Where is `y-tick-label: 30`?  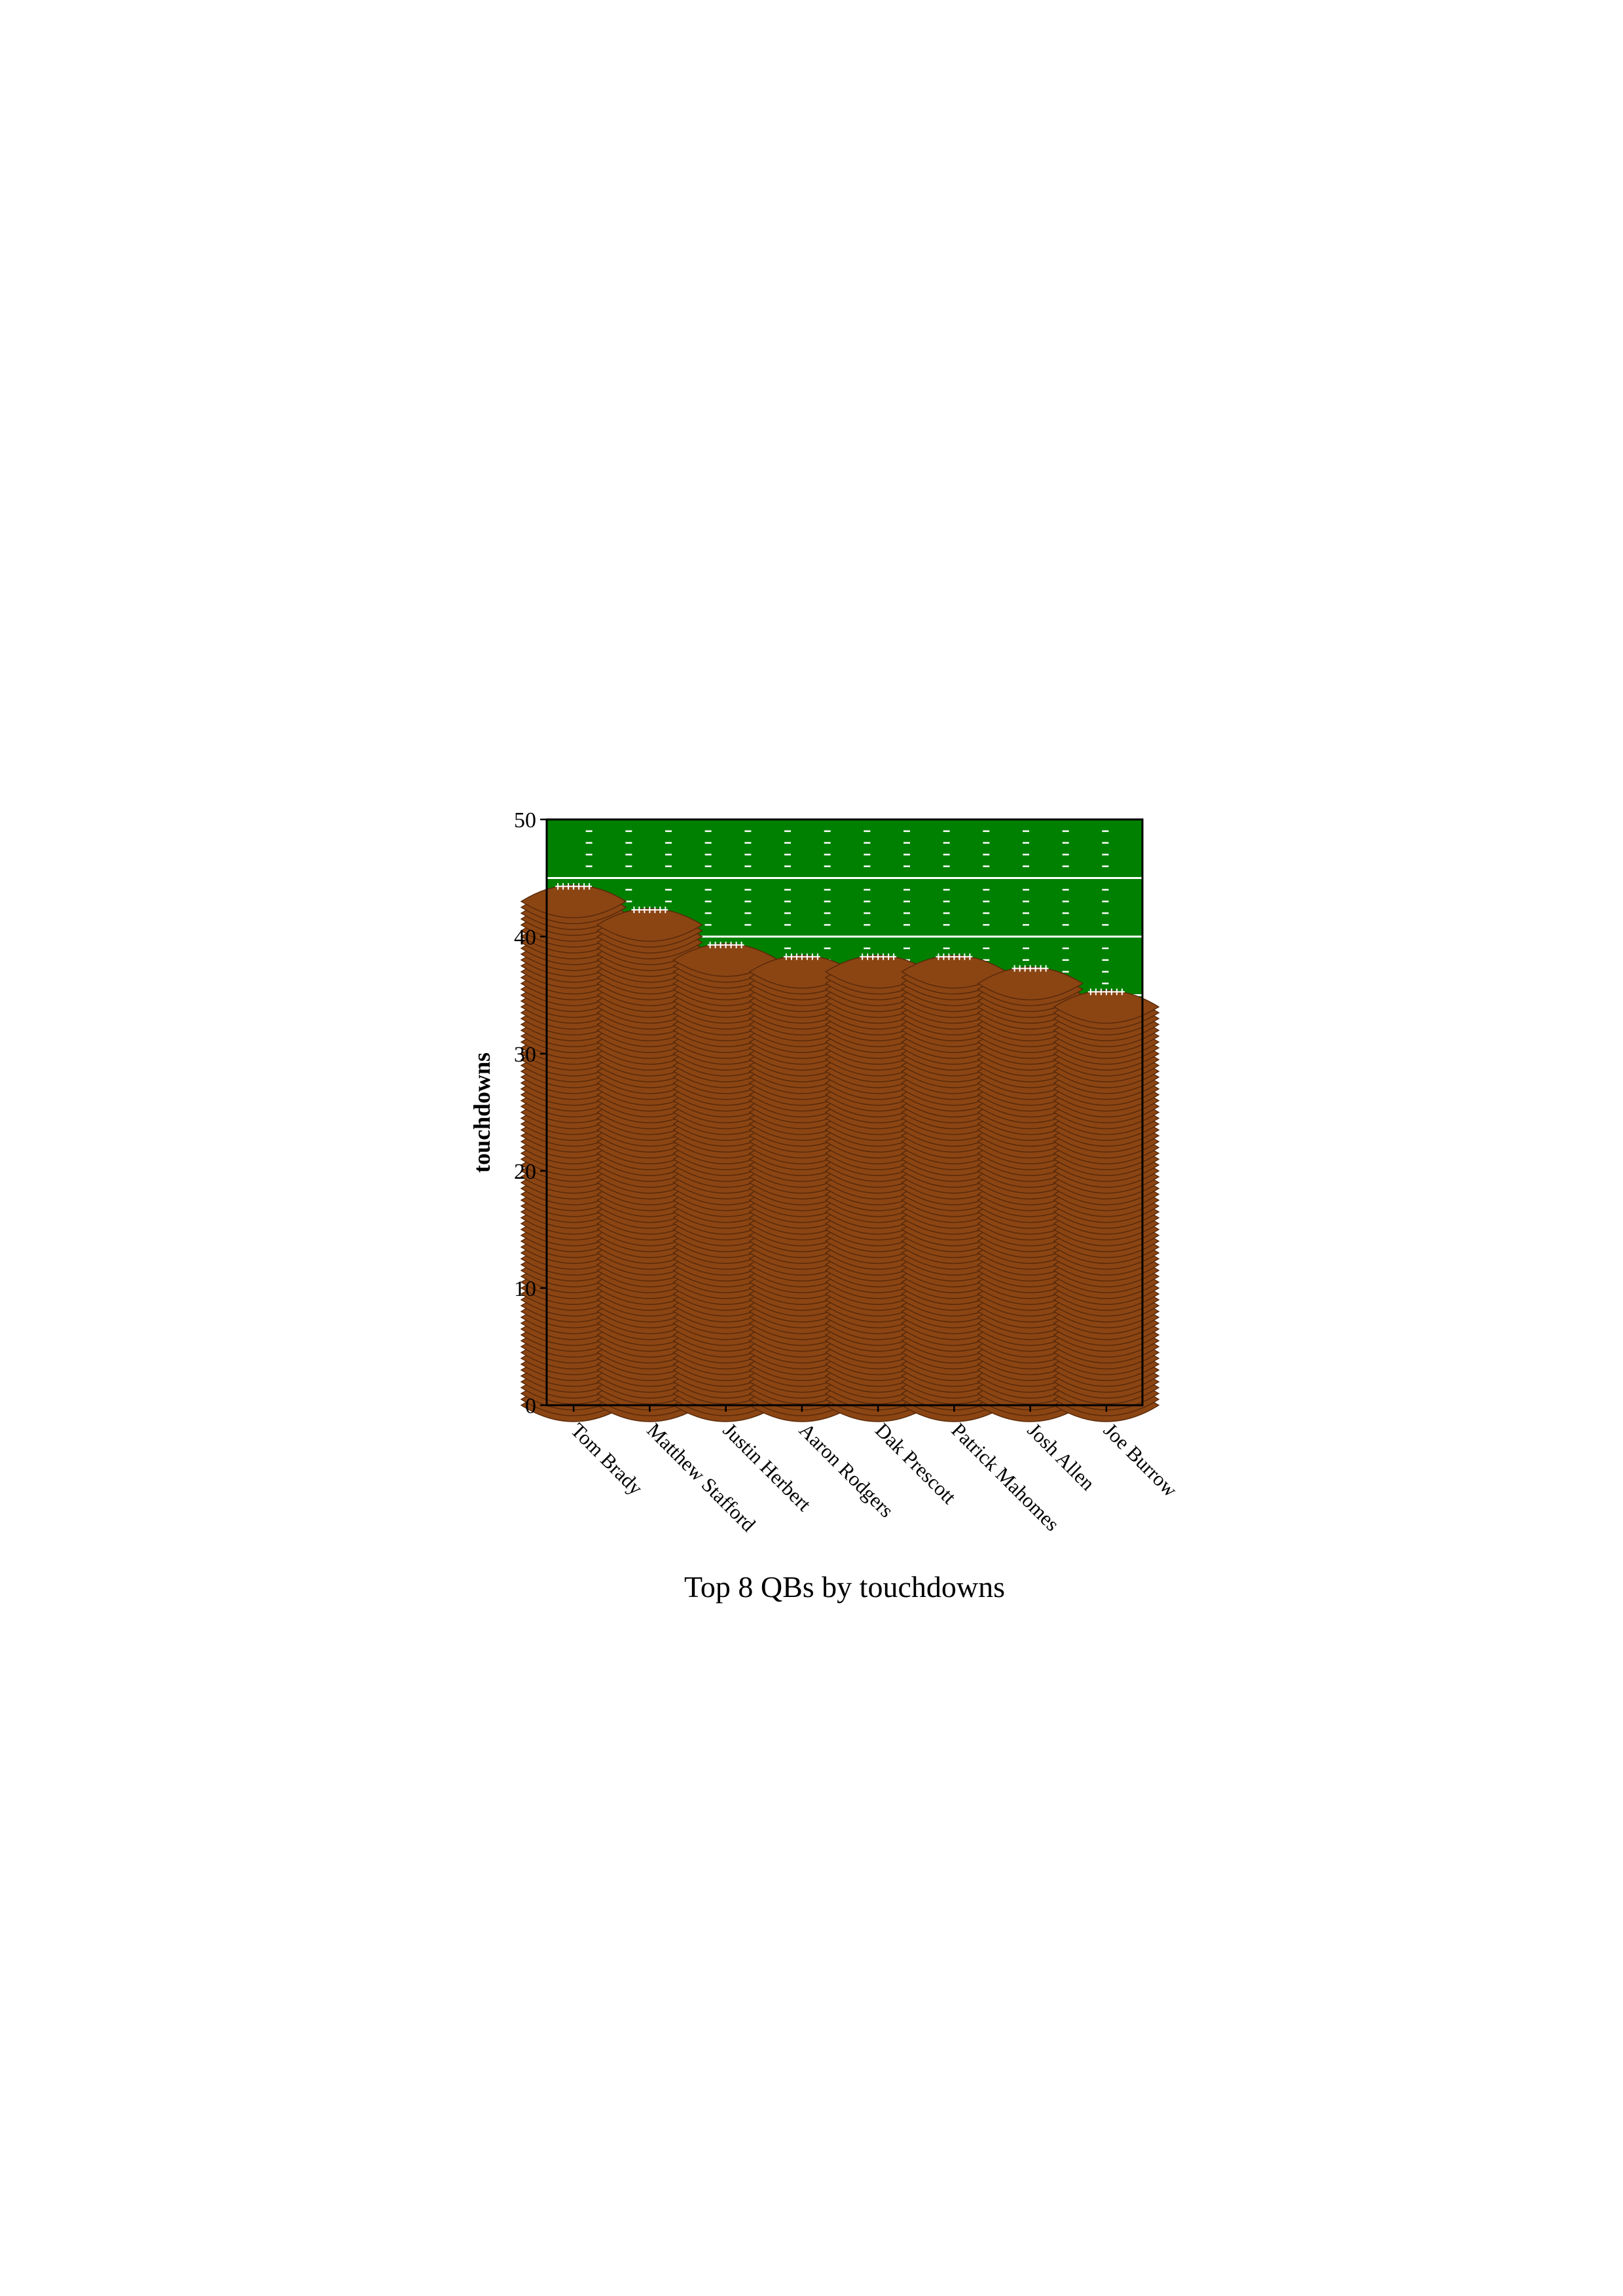
y-tick-label: 30 is located at coordinates (525, 1055).